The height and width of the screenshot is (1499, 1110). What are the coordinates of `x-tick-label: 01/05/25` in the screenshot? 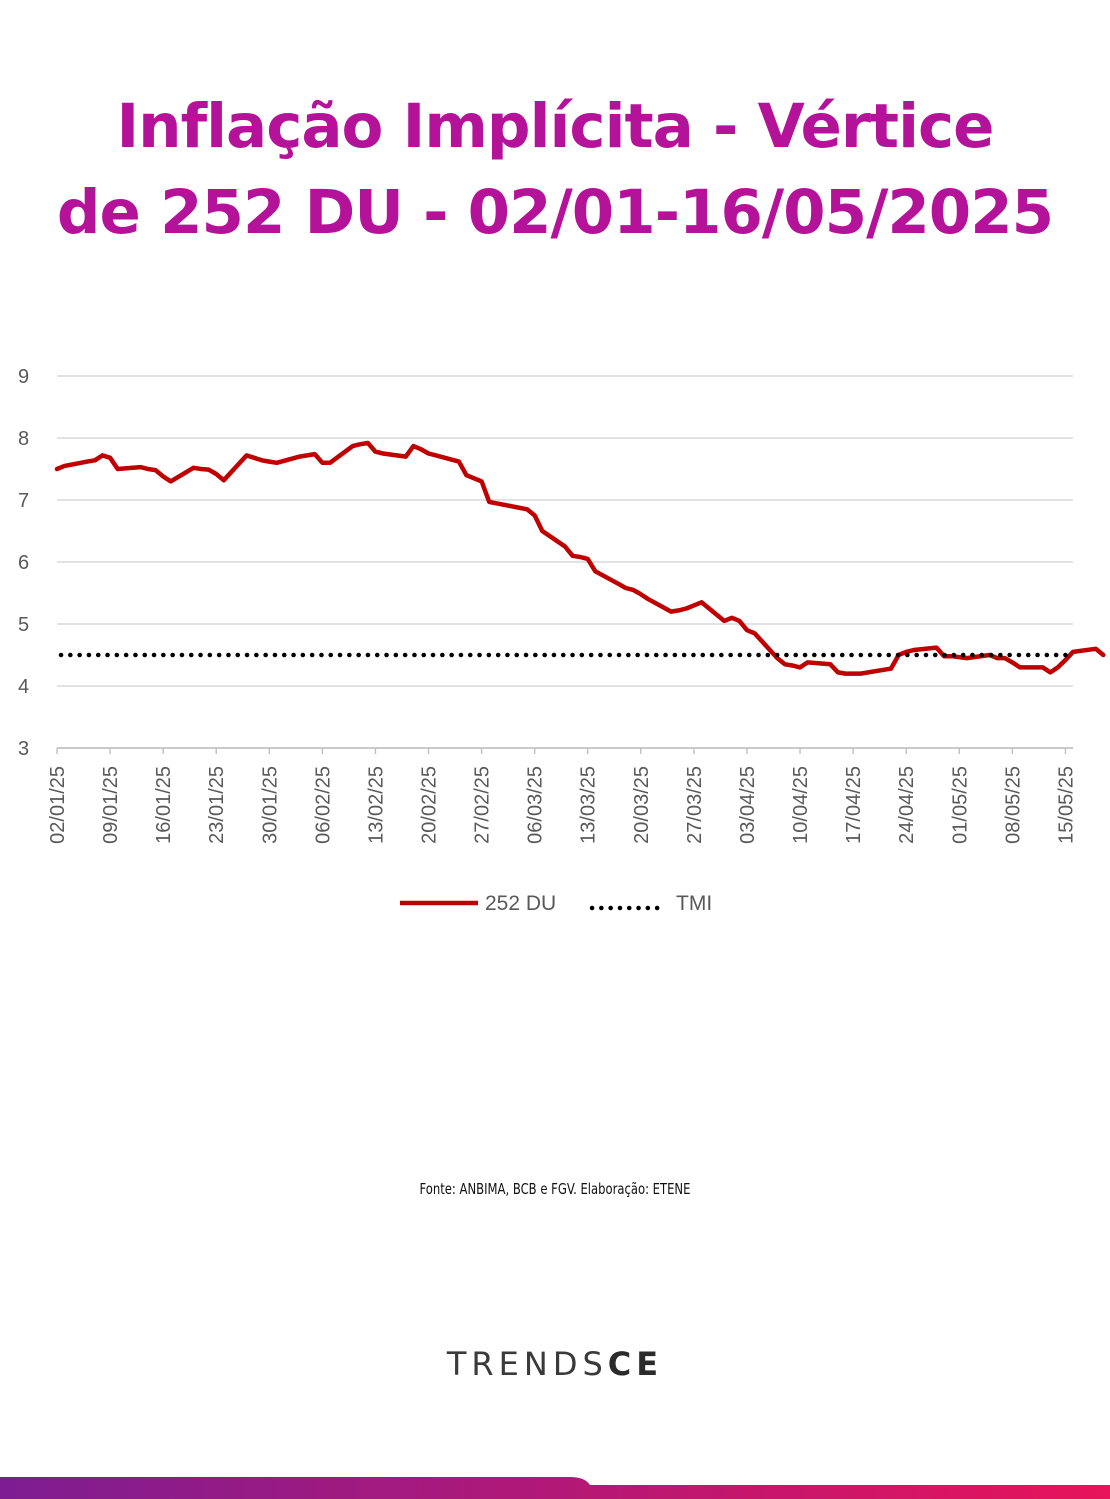 It's located at (960, 805).